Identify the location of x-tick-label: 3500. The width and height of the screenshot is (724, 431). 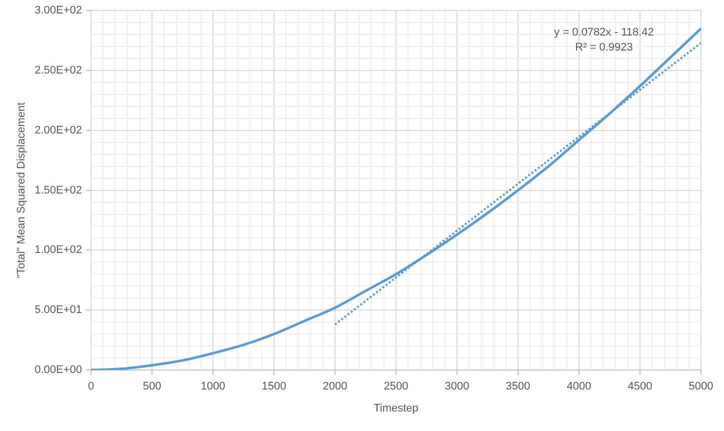
(518, 386).